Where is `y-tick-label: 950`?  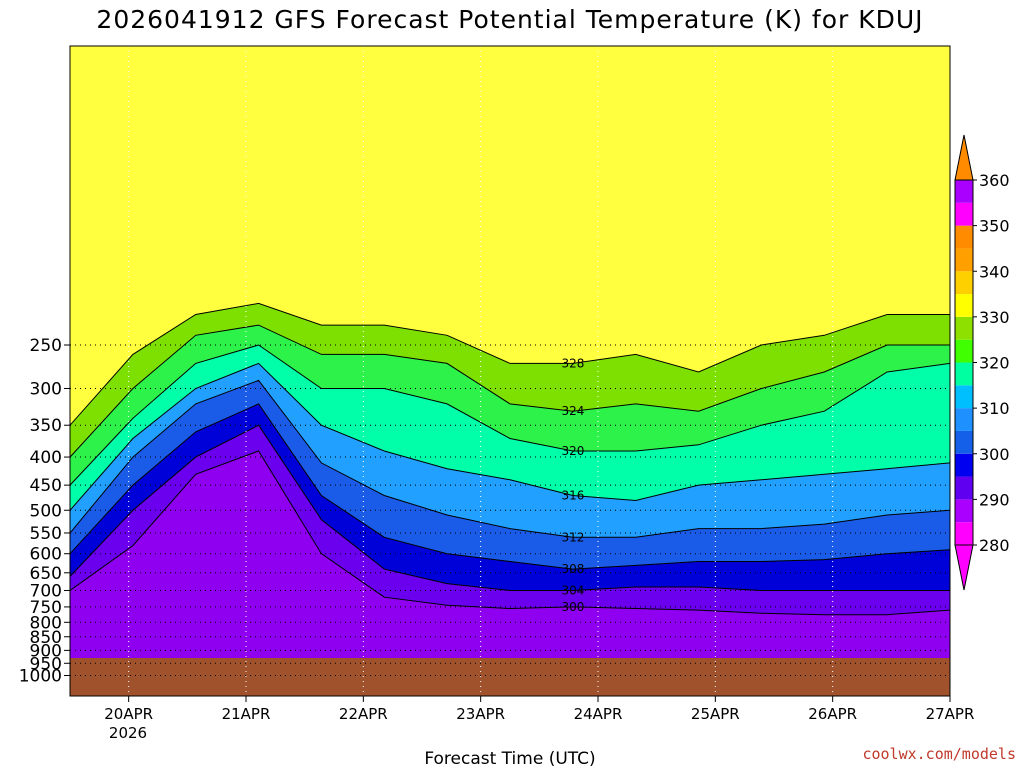
y-tick-label: 950 is located at coordinates (46, 664).